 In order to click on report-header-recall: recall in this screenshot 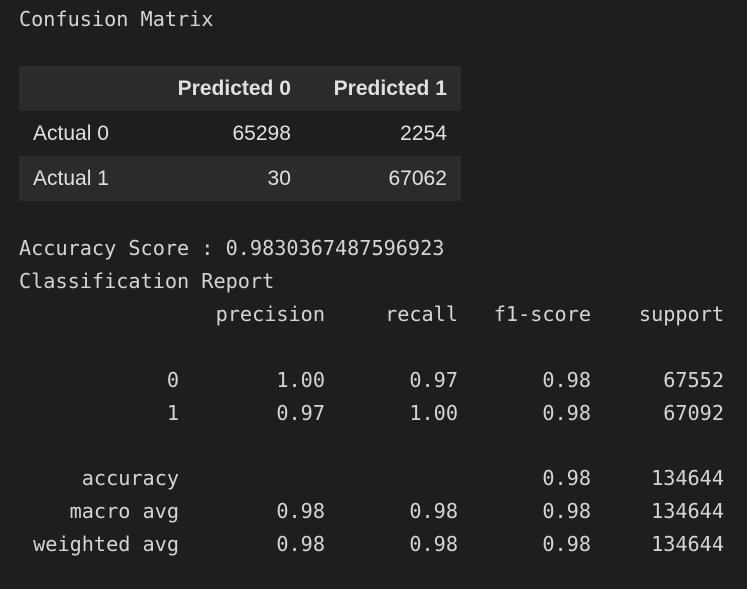, I will do `click(421, 314)`.